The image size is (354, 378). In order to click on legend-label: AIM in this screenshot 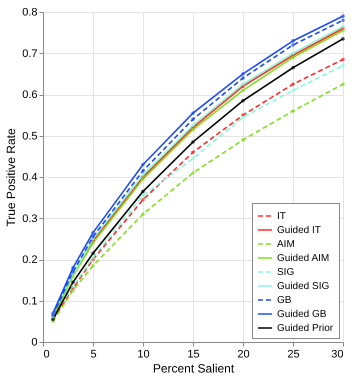, I will do `click(286, 244)`.